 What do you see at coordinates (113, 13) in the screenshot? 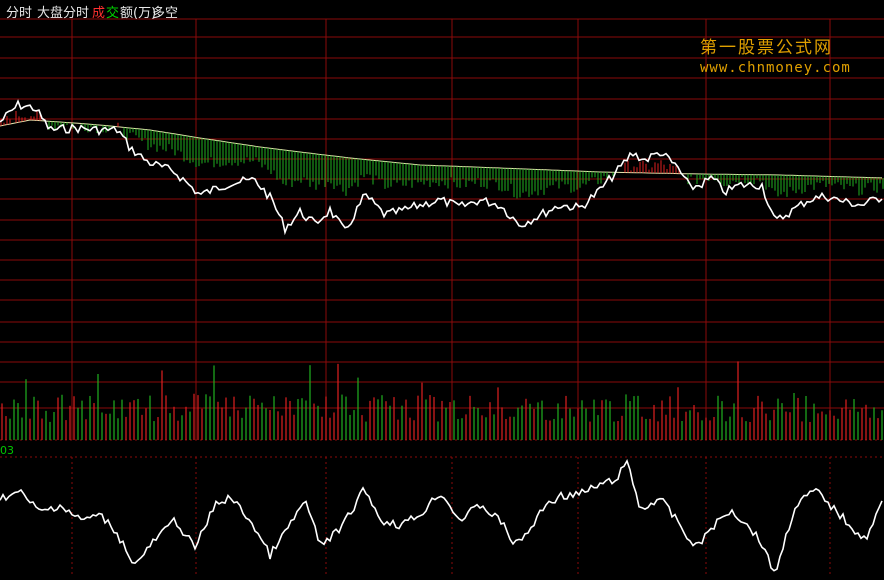
I see `tab-chengjiao-jiao: 交` at bounding box center [113, 13].